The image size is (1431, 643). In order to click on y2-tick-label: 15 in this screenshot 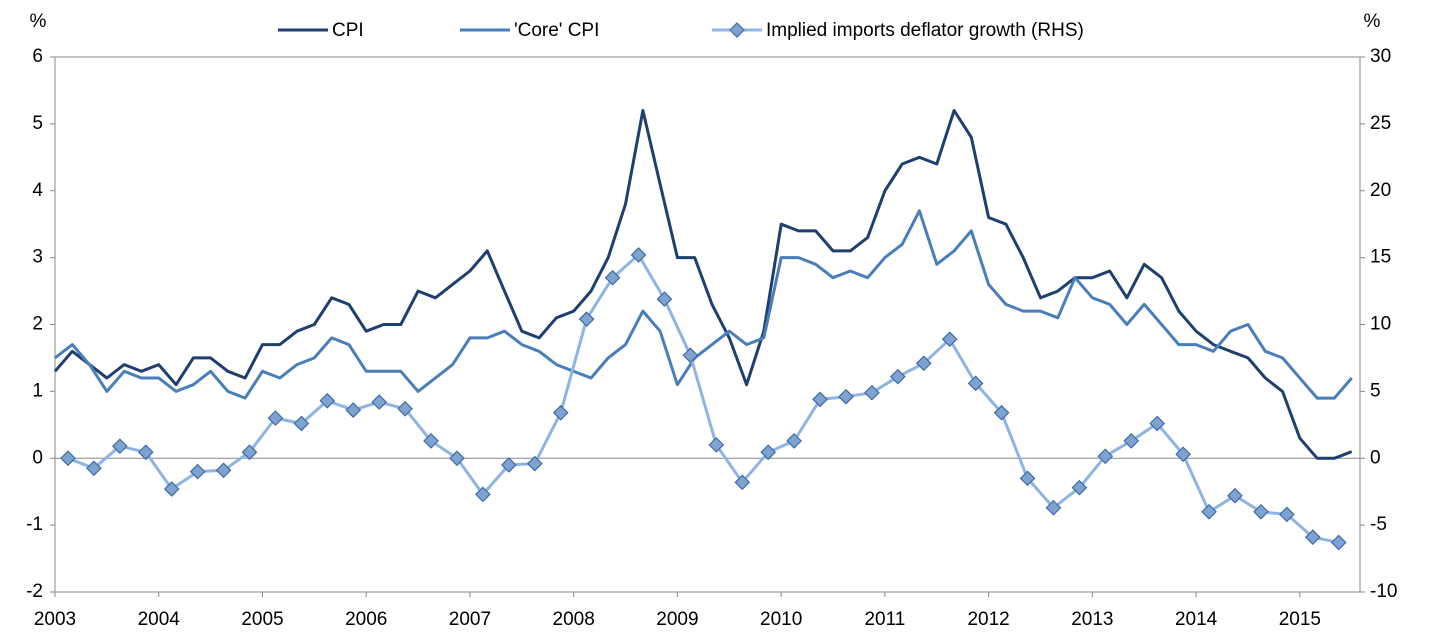, I will do `click(1380, 257)`.